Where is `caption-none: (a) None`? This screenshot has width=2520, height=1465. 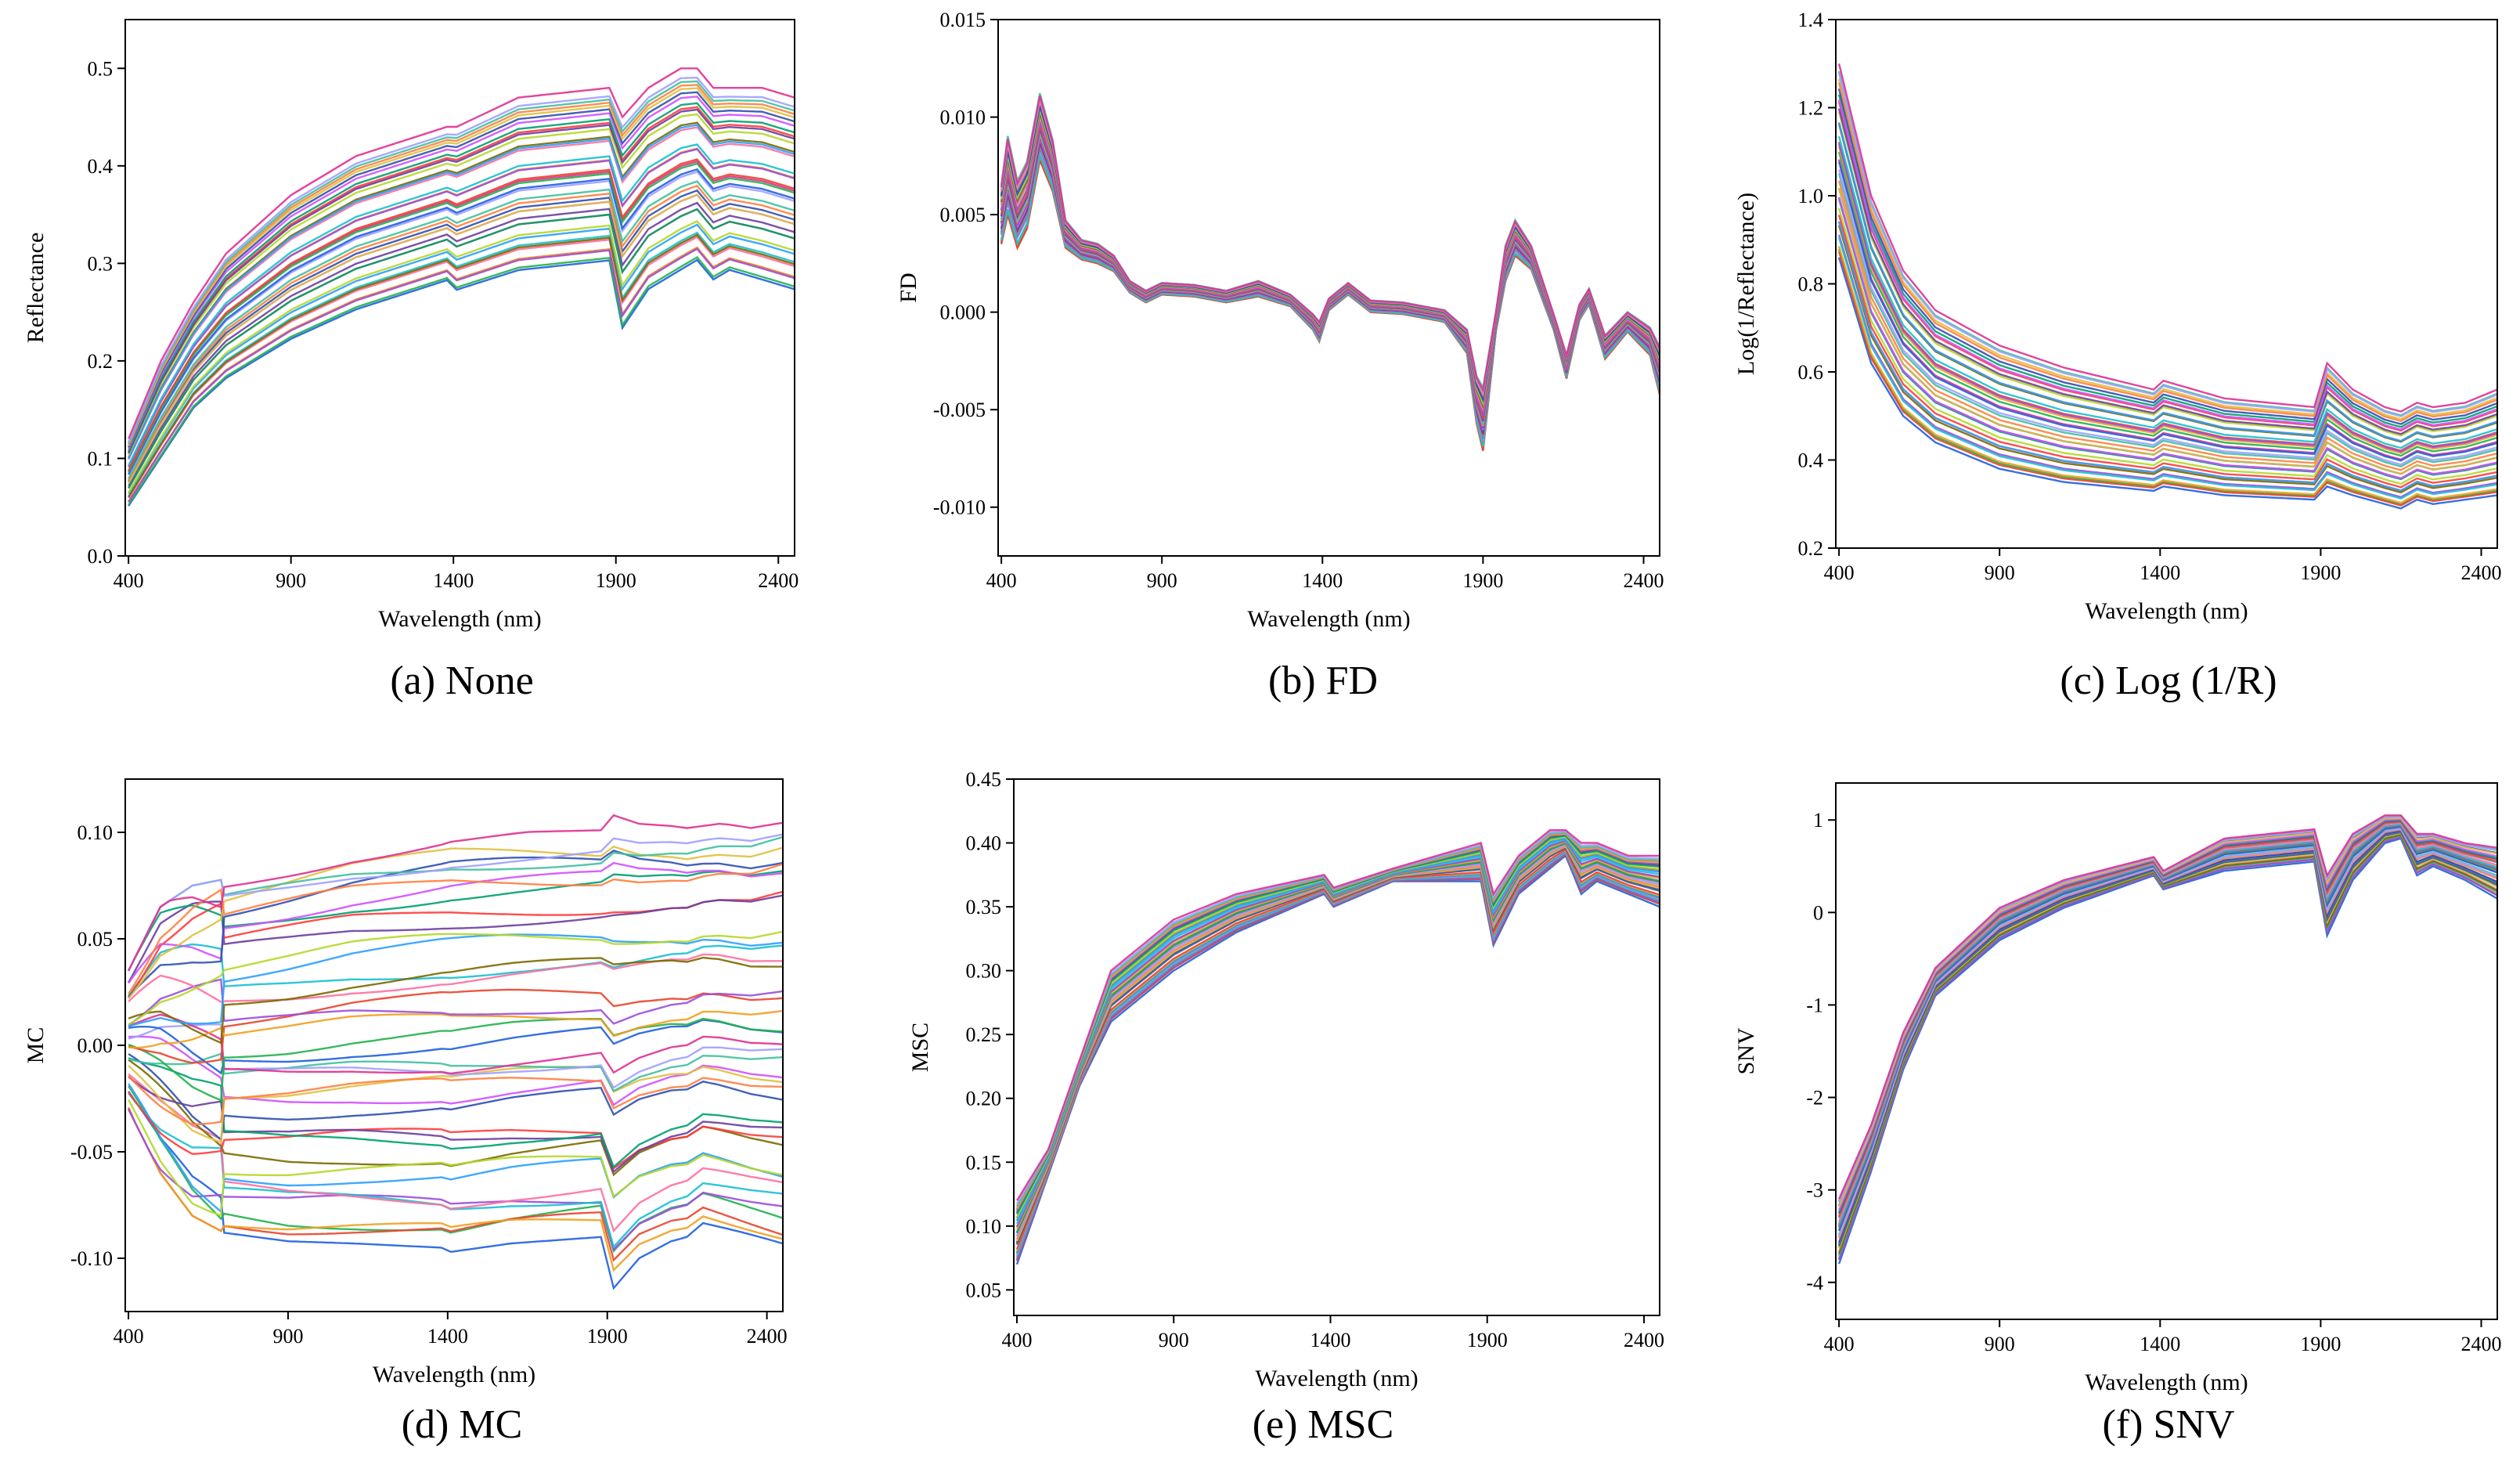 caption-none: (a) None is located at coordinates (462, 681).